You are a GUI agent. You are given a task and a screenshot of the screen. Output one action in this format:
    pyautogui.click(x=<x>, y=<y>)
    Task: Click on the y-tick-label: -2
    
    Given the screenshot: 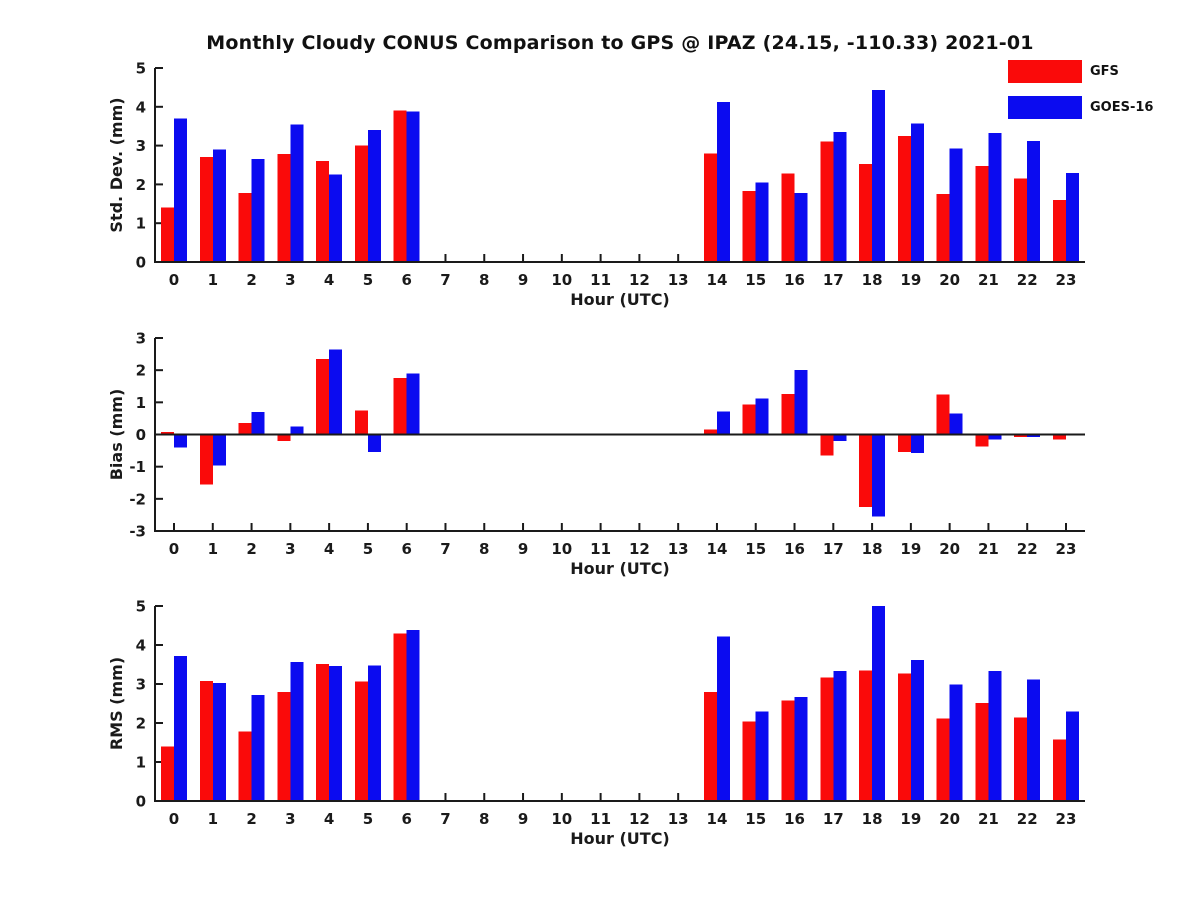 What is the action you would take?
    pyautogui.click(x=137, y=499)
    